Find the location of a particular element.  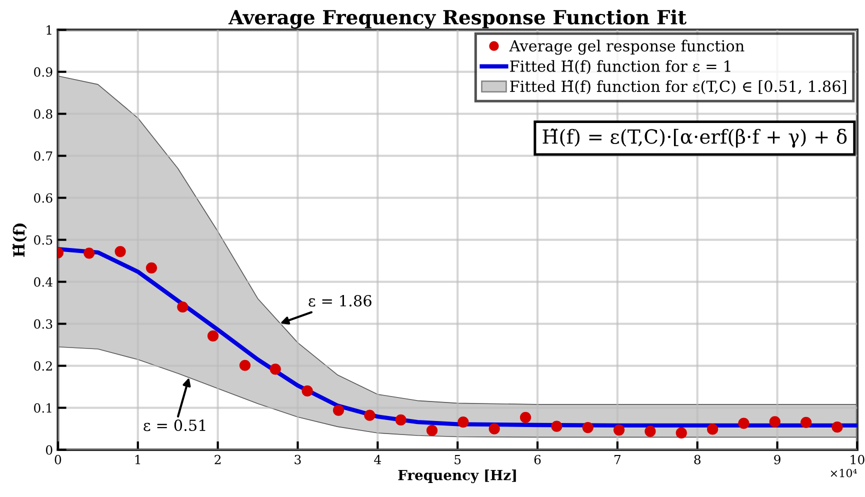

y-axis-title: H̃(f) is located at coordinates (19, 240).